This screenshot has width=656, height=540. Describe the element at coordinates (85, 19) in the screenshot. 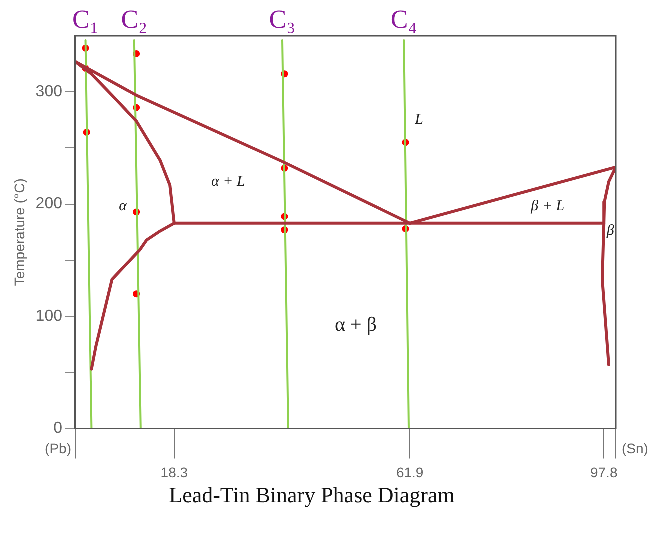

I see `series-label: C₁` at that location.